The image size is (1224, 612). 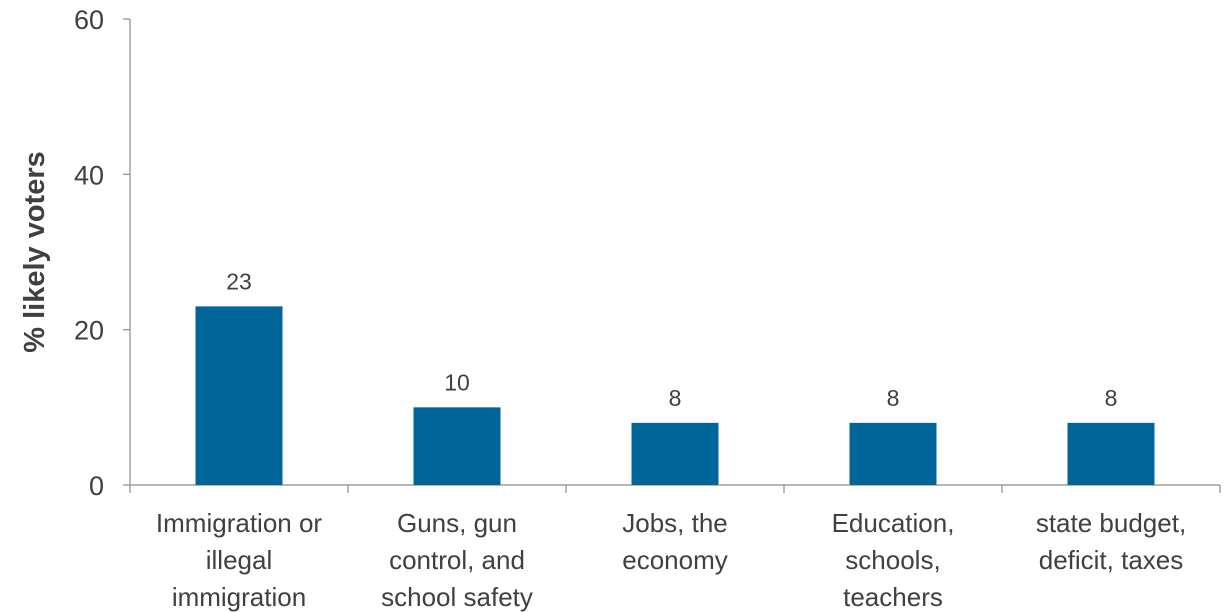 What do you see at coordinates (675, 541) in the screenshot?
I see `x-tick-label: Jobs, the economy` at bounding box center [675, 541].